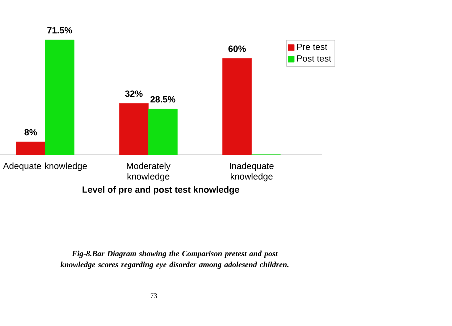 Image resolution: width=452 pixels, height=326 pixels. I want to click on data-label: 60%, so click(237, 49).